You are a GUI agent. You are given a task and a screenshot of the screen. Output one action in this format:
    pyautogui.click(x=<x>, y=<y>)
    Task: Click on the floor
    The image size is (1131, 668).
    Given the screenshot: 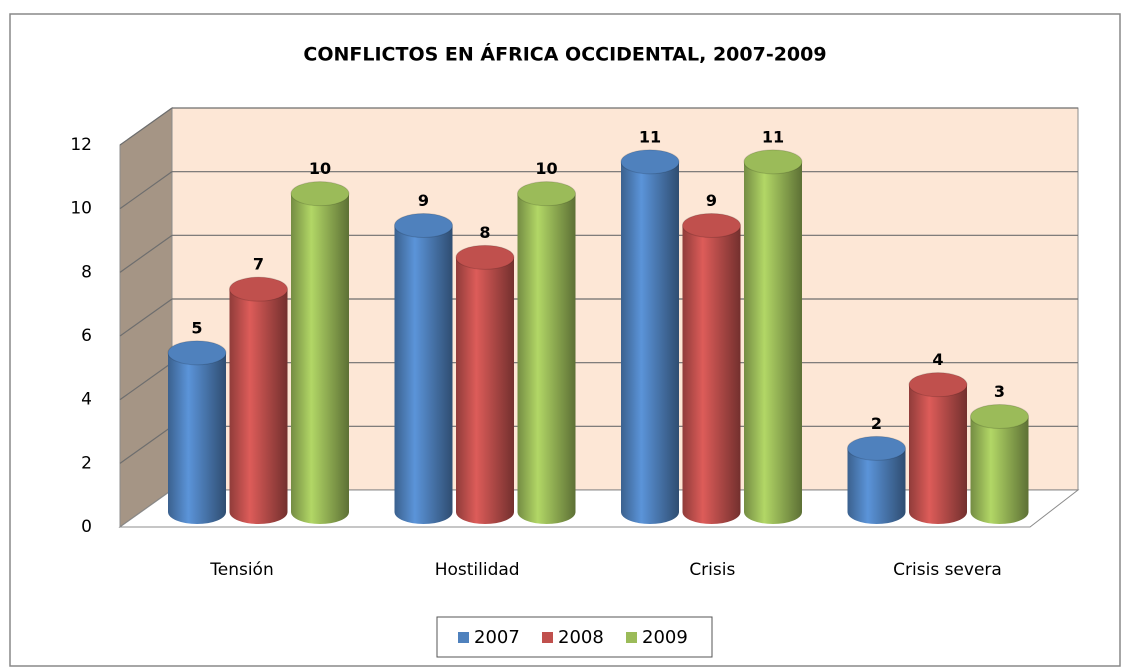 What is the action you would take?
    pyautogui.click(x=599, y=508)
    